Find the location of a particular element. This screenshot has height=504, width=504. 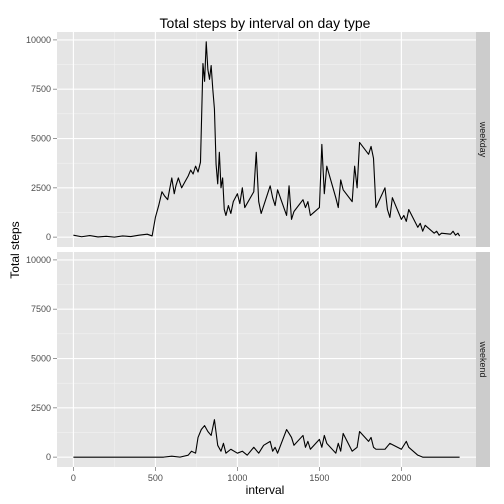

chart-title: Total steps by interval on day type is located at coordinates (265, 23).